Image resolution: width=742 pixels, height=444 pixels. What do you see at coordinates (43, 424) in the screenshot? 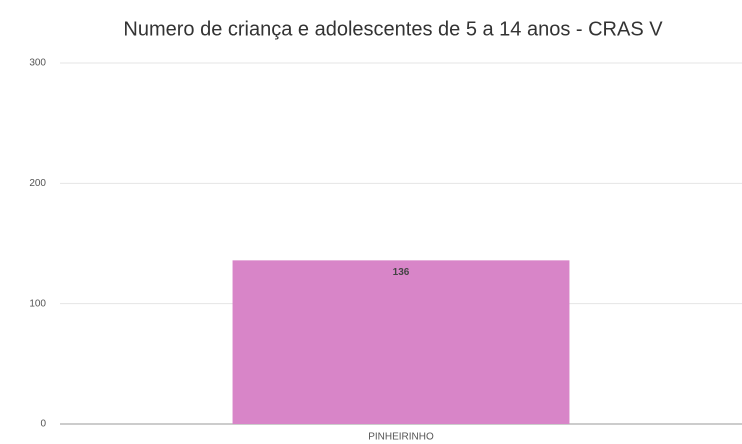
I see `y-tick-label: 0` at bounding box center [43, 424].